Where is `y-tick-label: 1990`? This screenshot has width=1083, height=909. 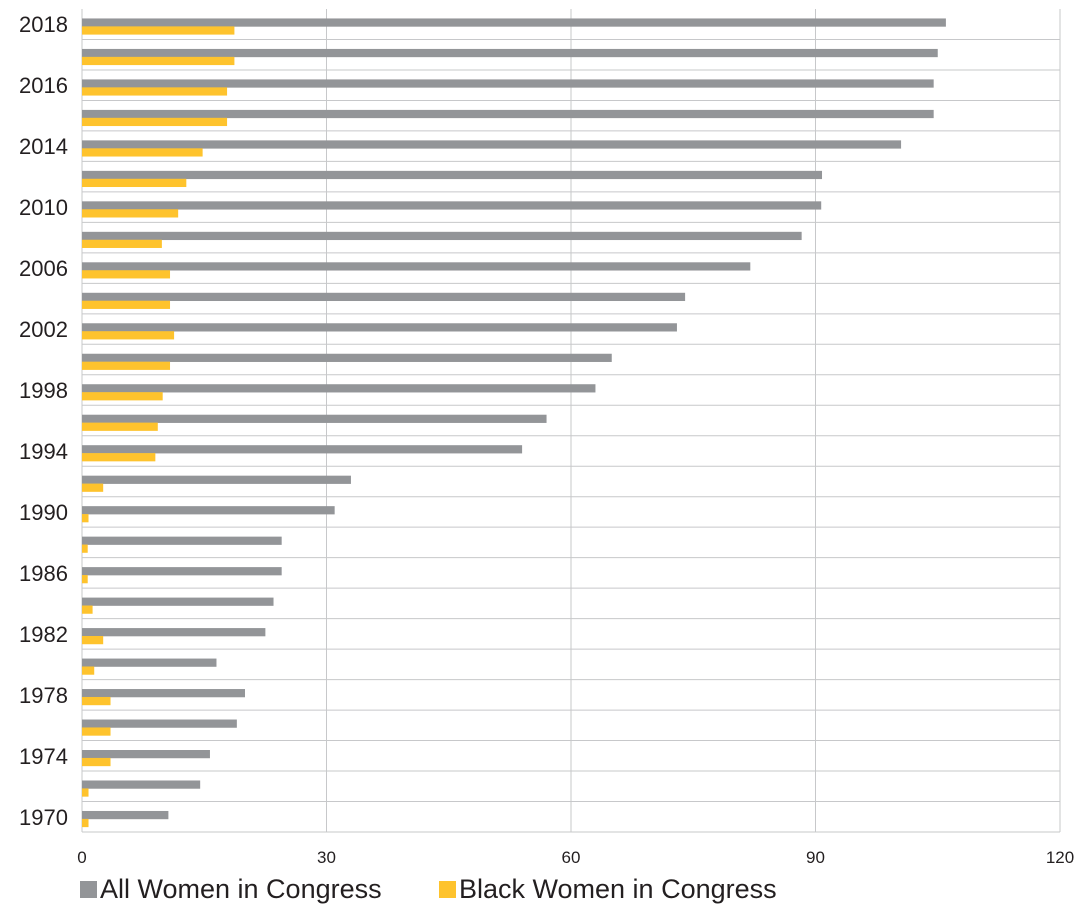 y-tick-label: 1990 is located at coordinates (43, 512).